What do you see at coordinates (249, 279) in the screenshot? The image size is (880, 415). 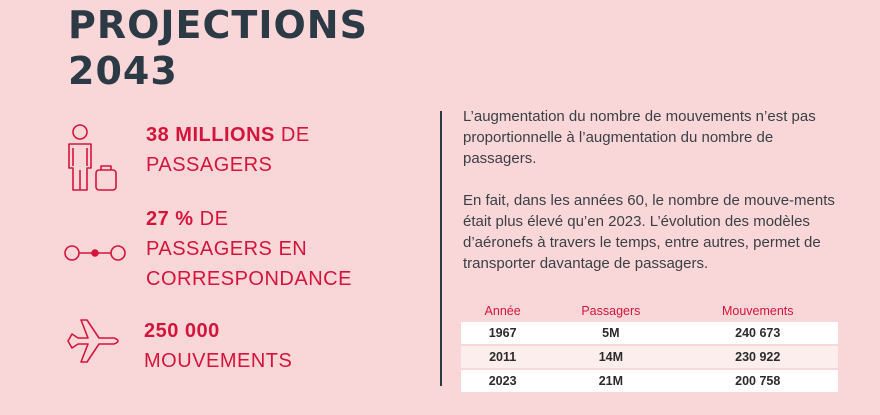 I see `stat-connections-label-2: CORRESPONDANCE` at bounding box center [249, 279].